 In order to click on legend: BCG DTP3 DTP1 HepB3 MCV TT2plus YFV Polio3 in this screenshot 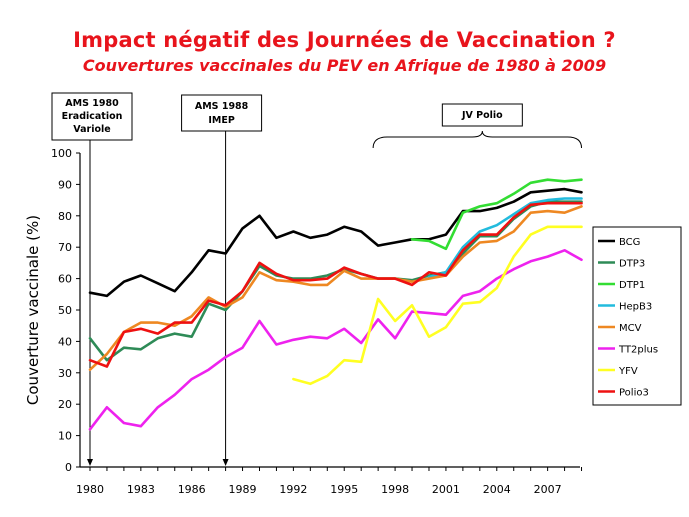, I will do `click(637, 316)`.